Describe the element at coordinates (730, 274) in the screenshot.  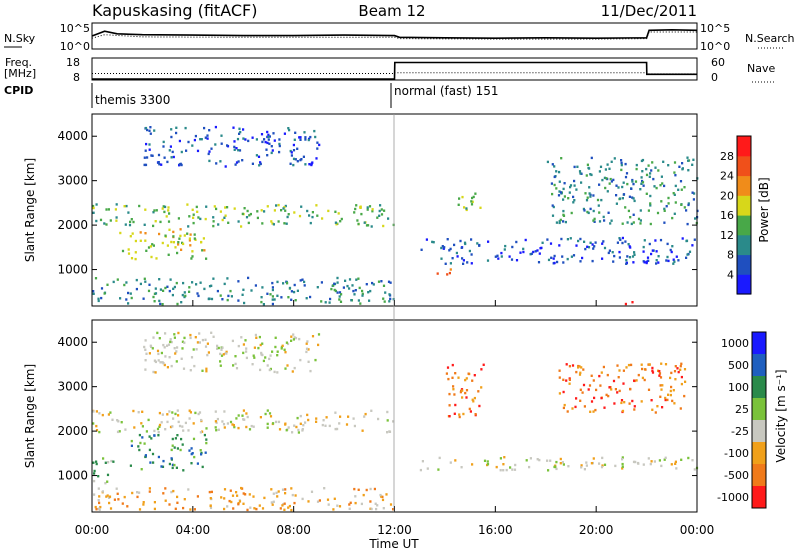
I see `colorbar-tick-label: 4` at that location.